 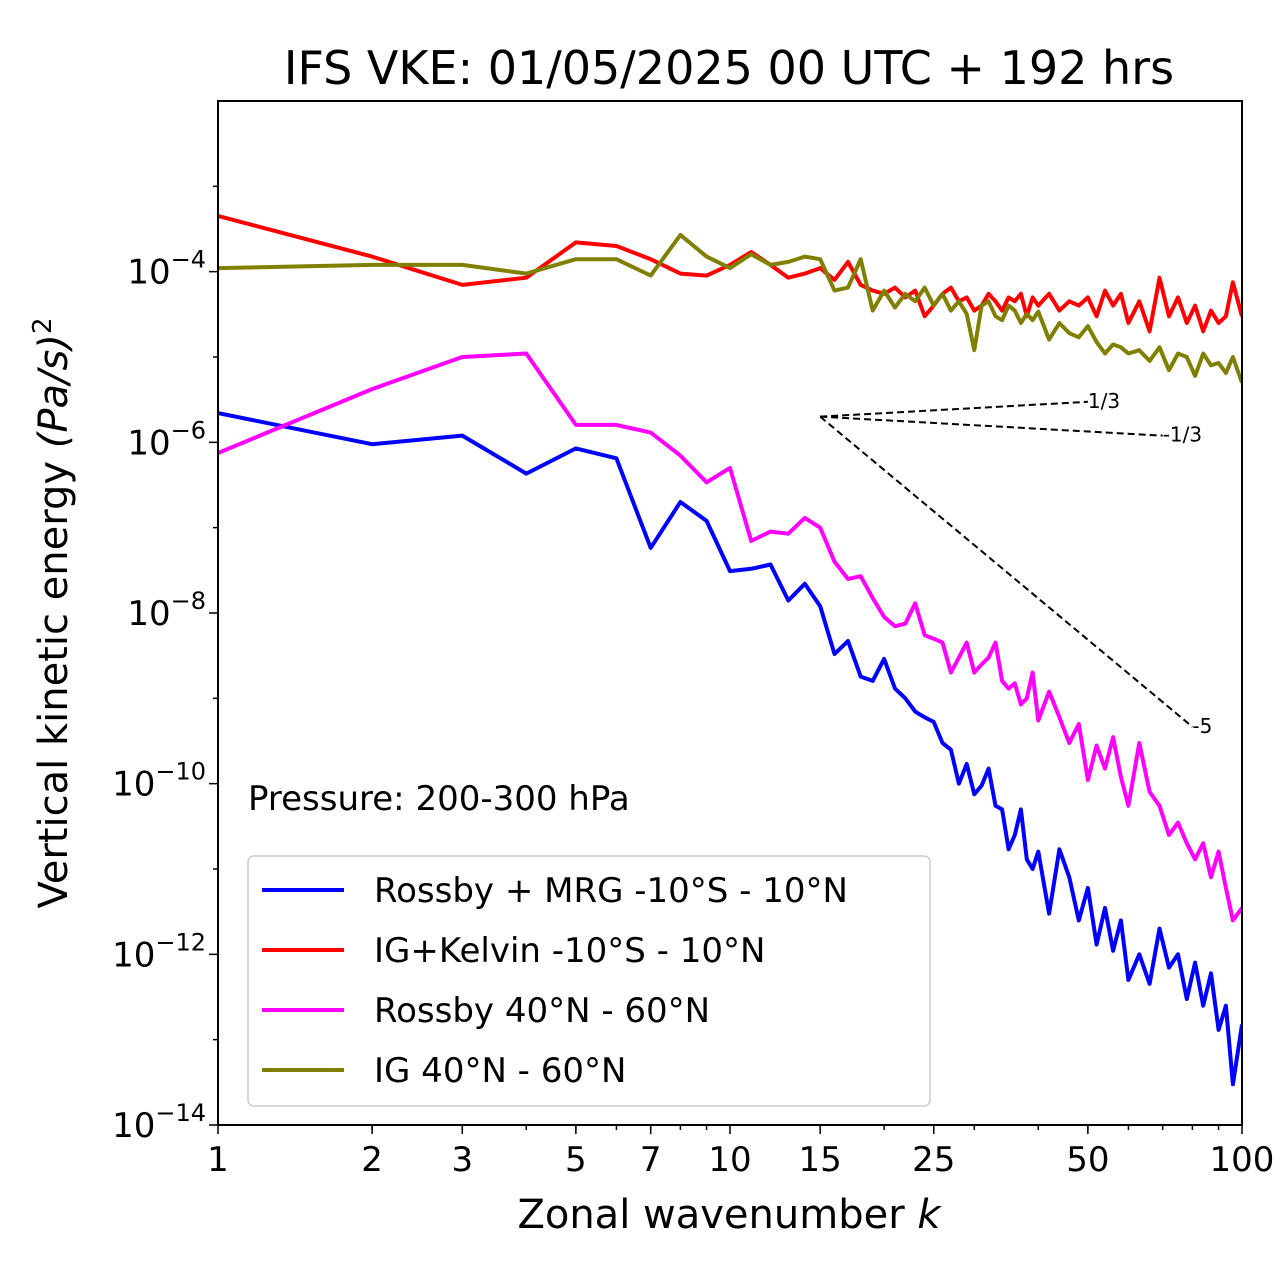 What do you see at coordinates (166, 439) in the screenshot?
I see `y-tick-label: 10⁻⁶` at bounding box center [166, 439].